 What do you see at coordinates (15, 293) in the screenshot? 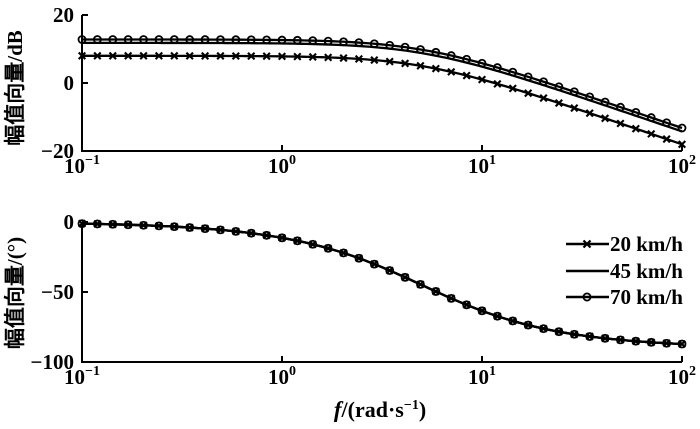
I see `phase-y-axis-title: 幅值向量/(°)` at bounding box center [15, 293].